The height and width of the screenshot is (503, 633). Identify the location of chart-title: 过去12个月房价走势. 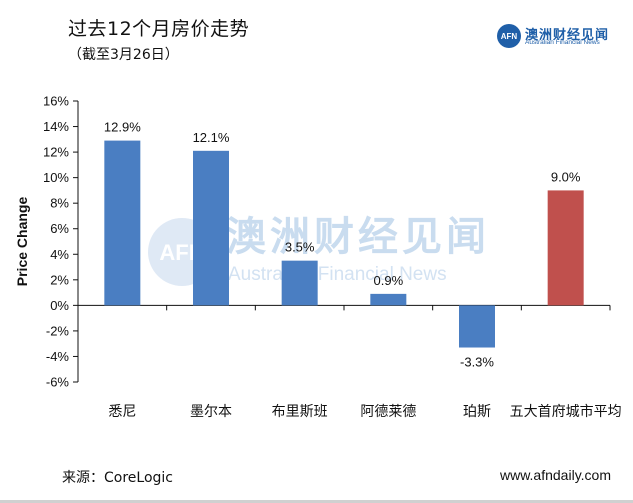
(159, 29).